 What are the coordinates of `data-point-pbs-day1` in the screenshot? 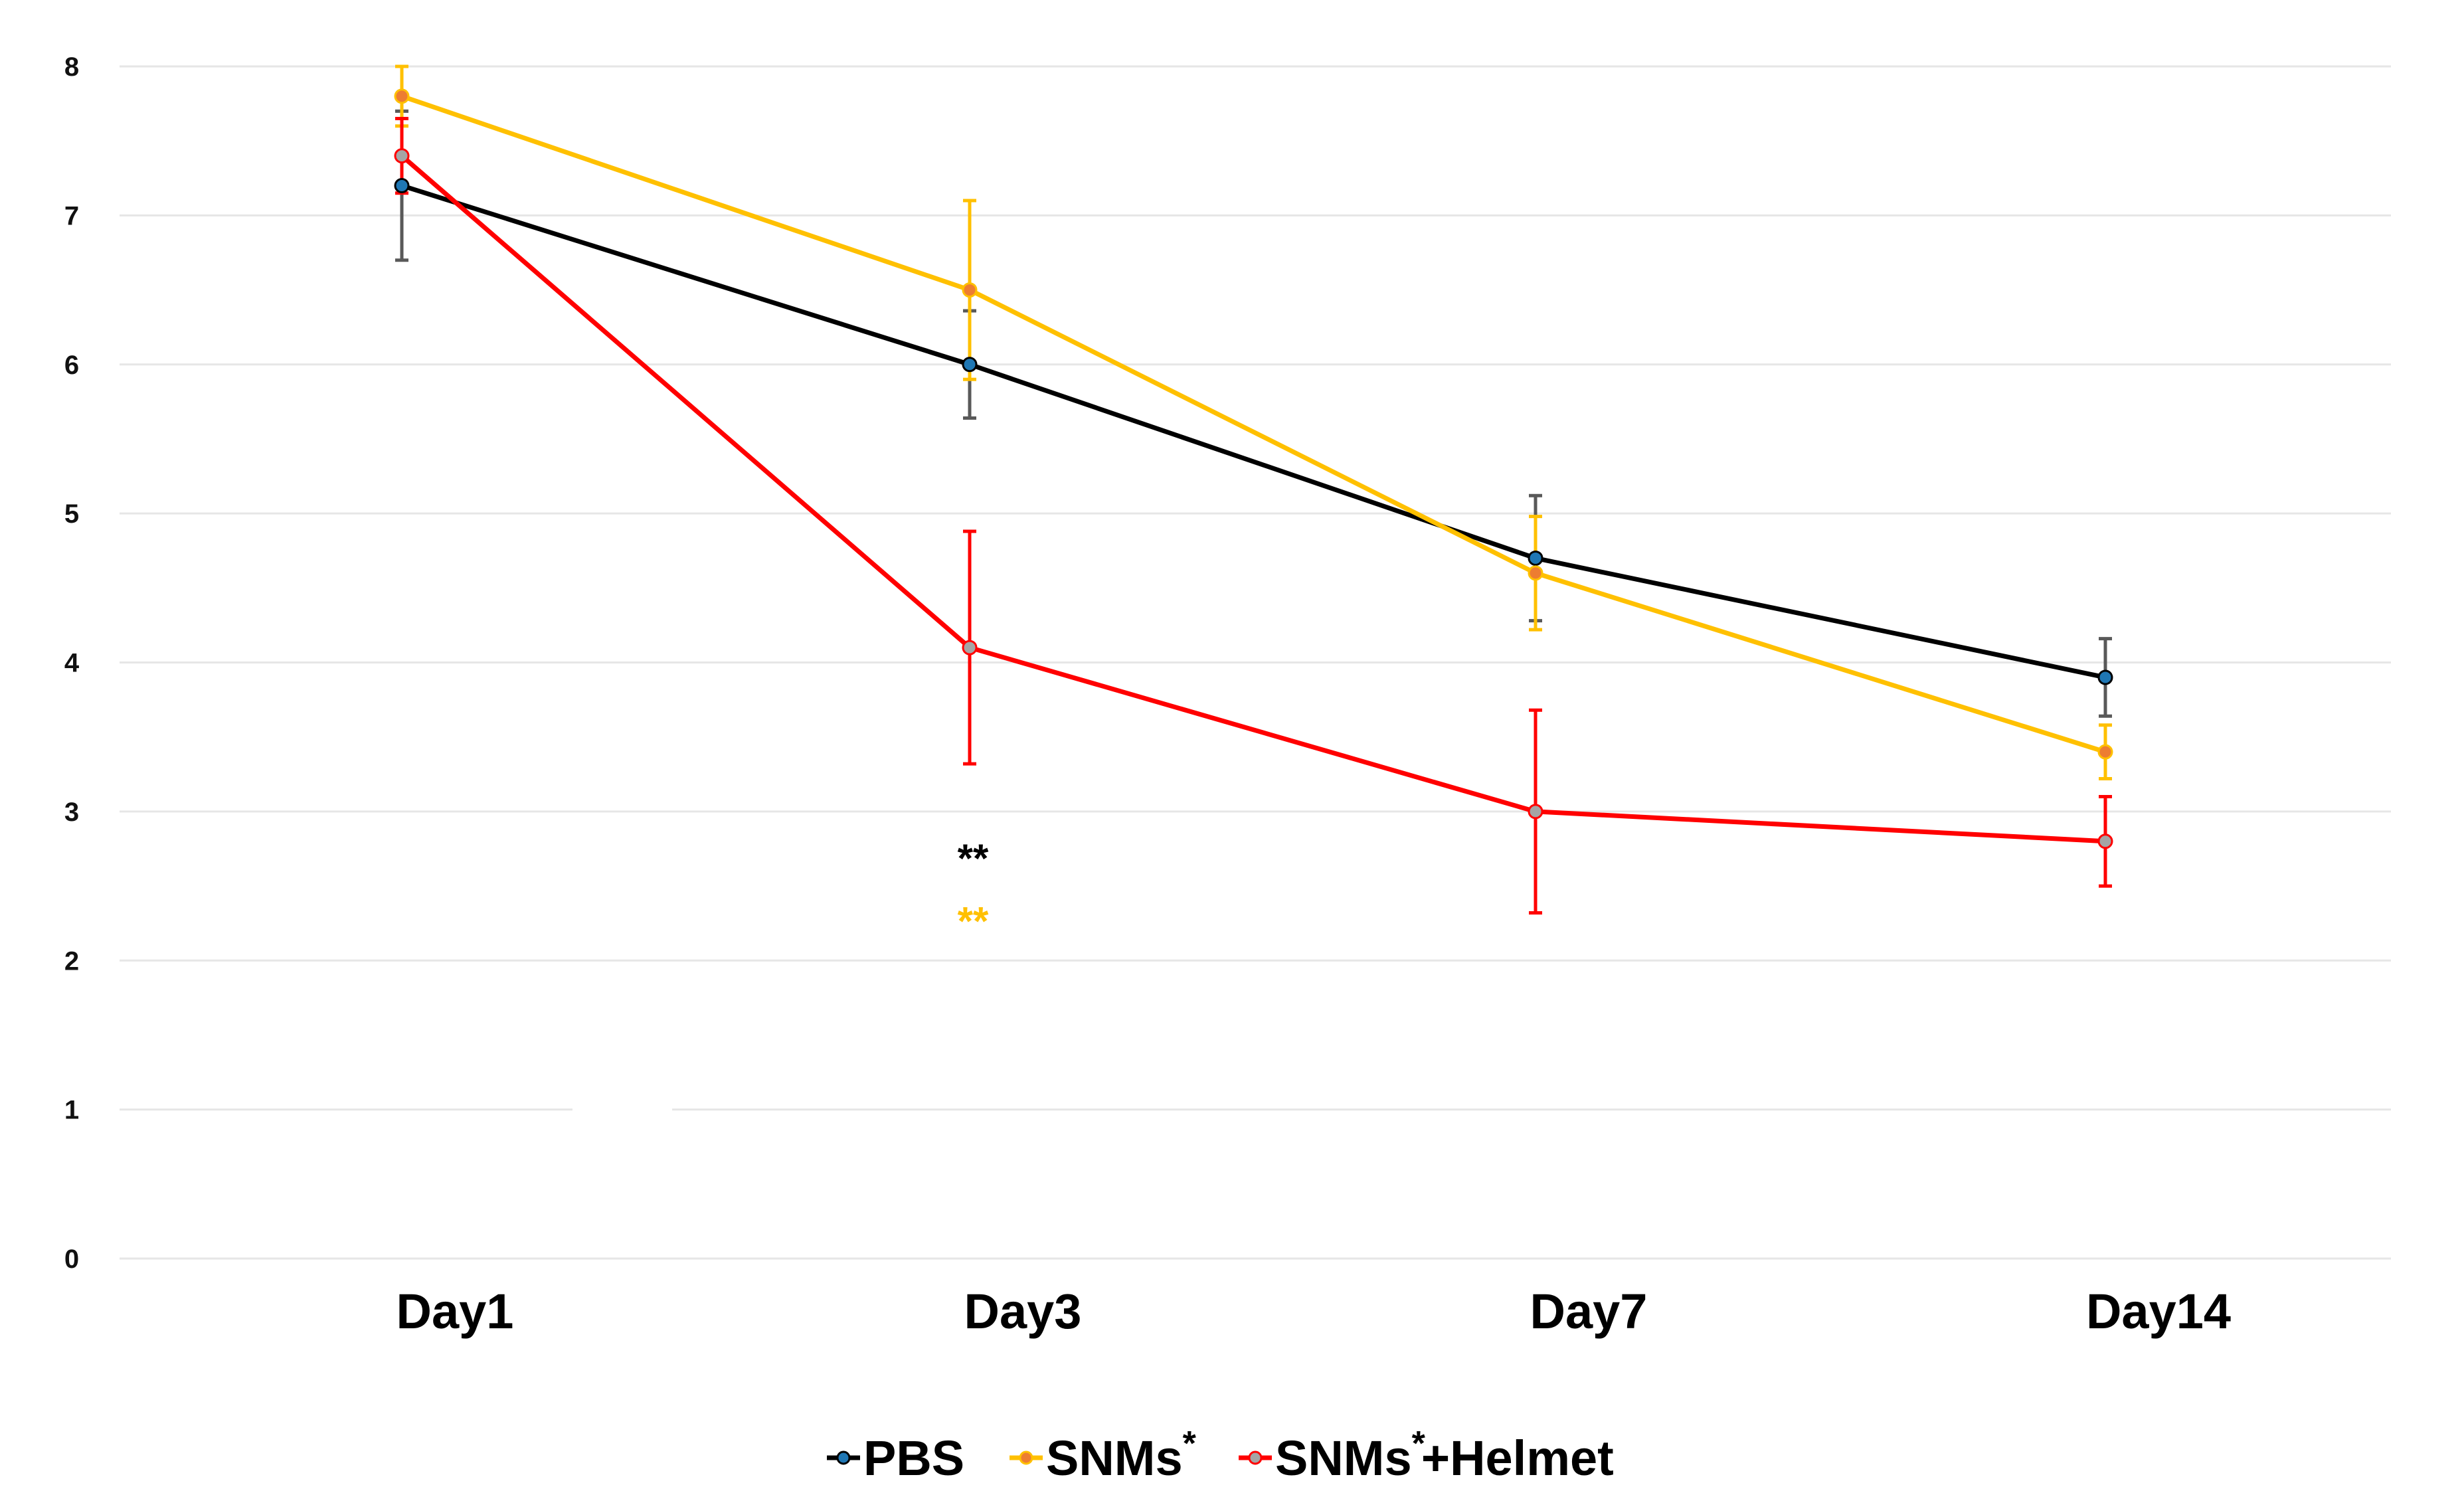 It's located at (402, 186).